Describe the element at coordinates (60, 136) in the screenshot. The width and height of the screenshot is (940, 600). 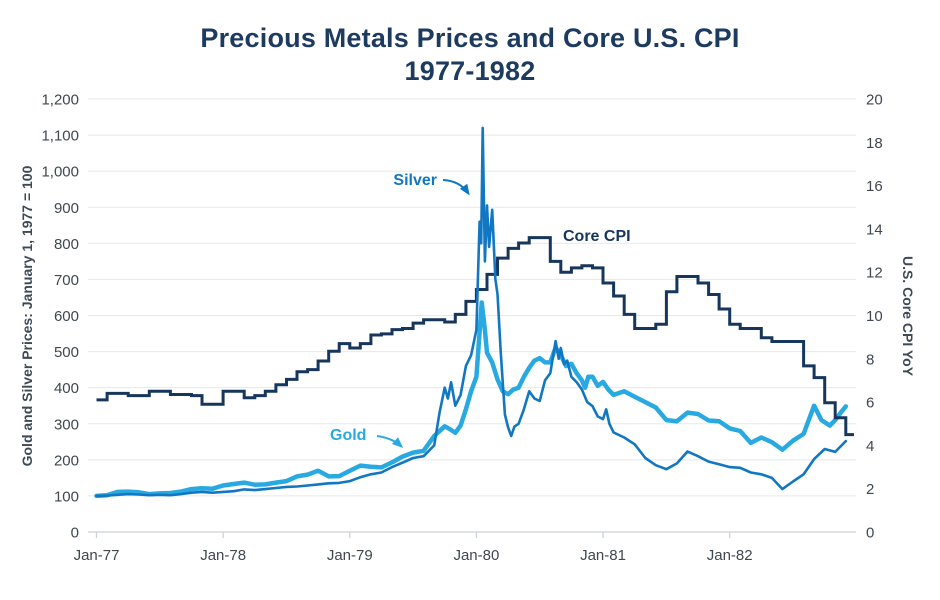
I see `y-left-tick-label: 1,100` at that location.